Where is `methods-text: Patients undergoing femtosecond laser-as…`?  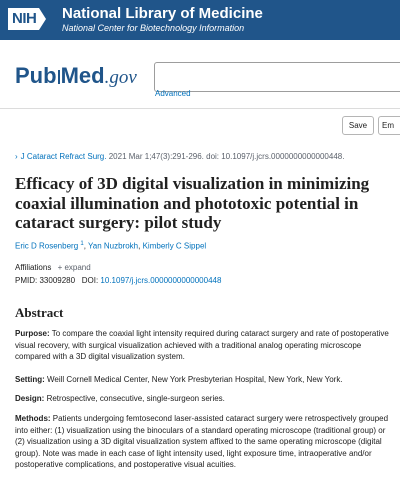
methods-text: Patients undergoing femtosecond laser-as… is located at coordinates (202, 441).